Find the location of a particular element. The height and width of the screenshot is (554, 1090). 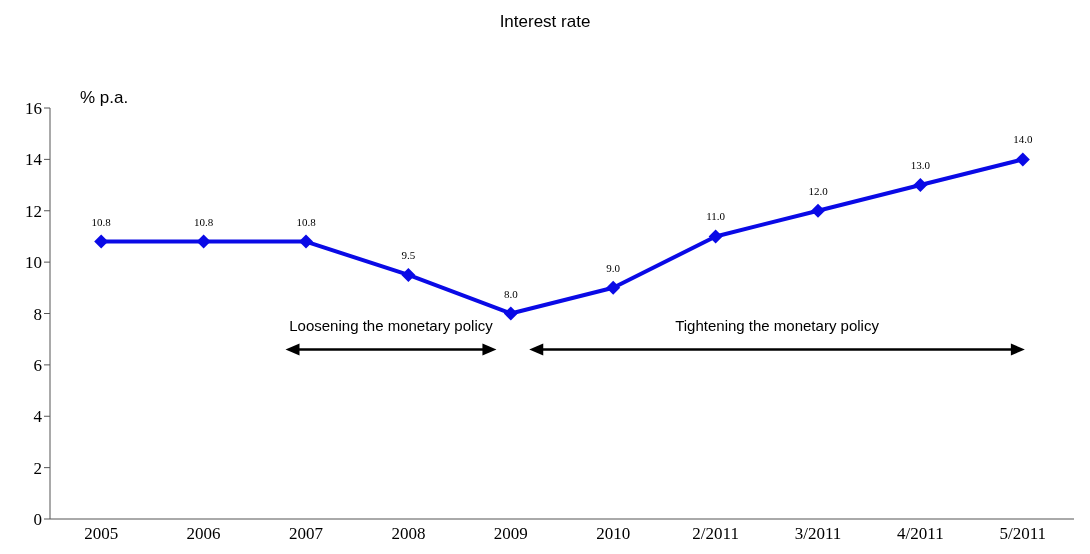

x-tick-label: 3/2011 is located at coordinates (818, 534).